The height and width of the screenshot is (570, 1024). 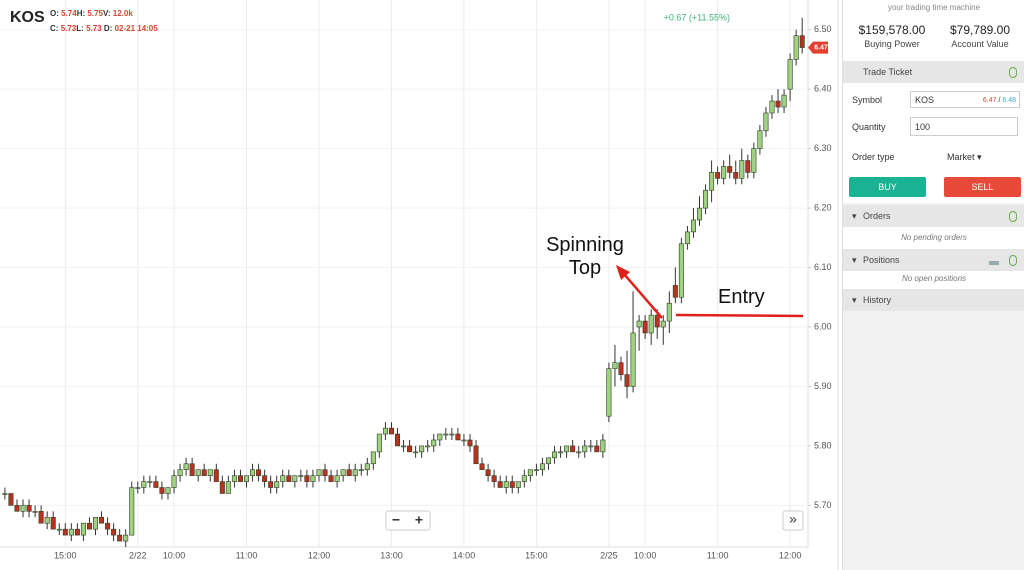 I want to click on orders-panel, so click(x=933, y=238).